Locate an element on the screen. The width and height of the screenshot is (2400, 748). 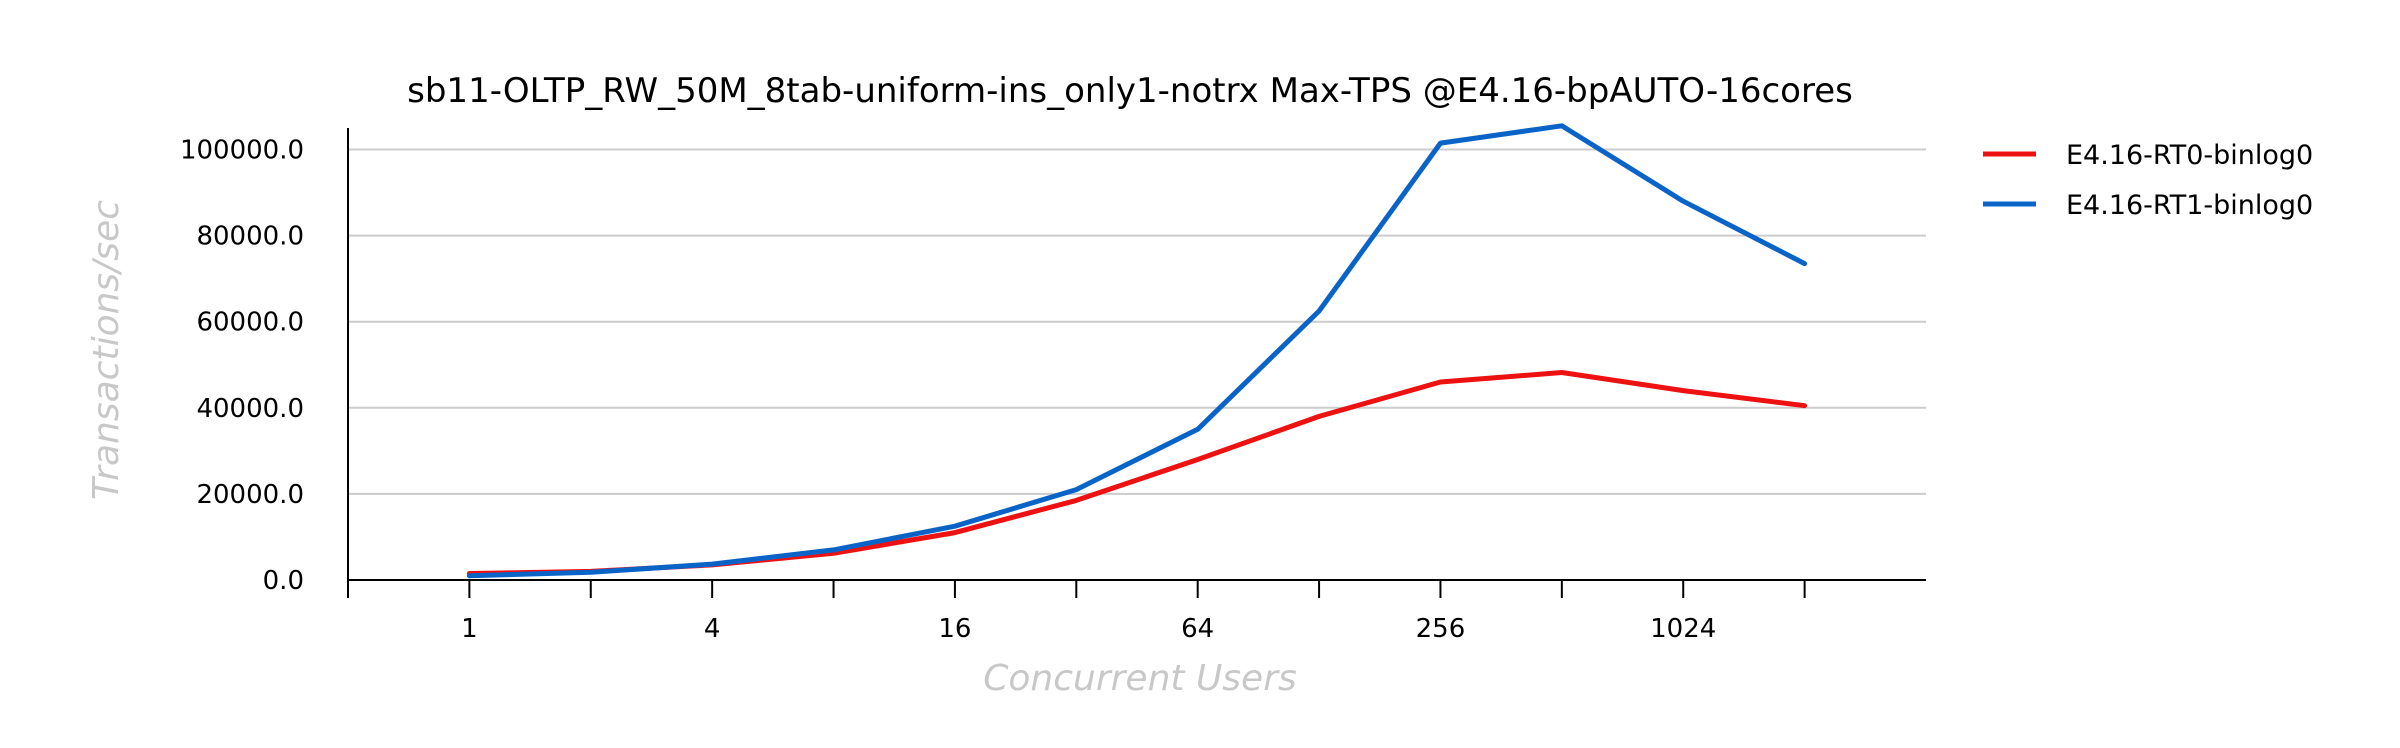
y-tick-label: 0.0 is located at coordinates (283, 581).